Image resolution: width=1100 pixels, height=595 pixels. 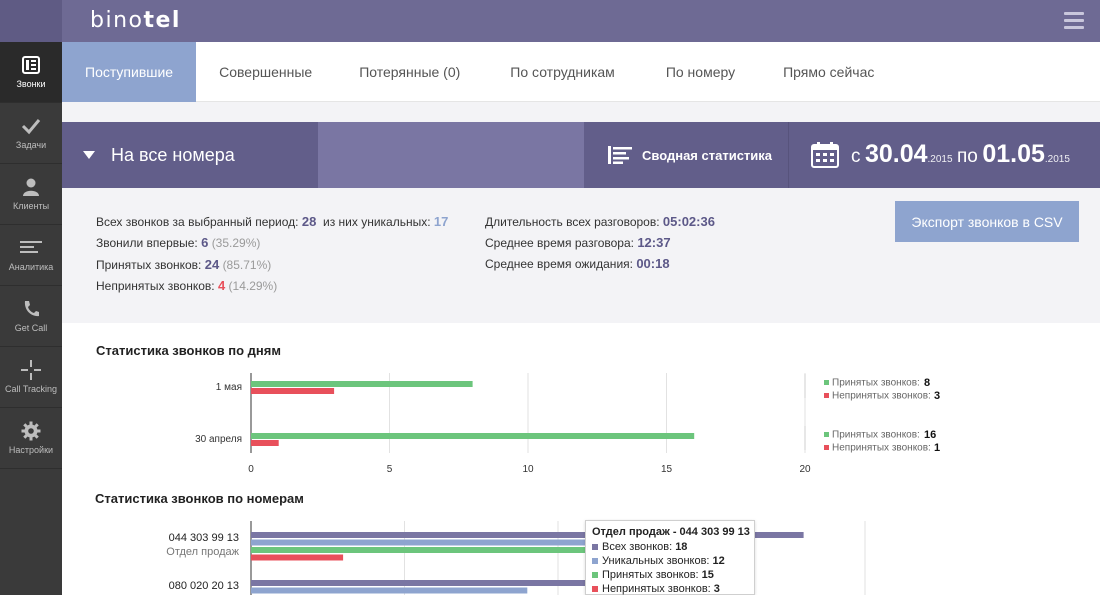 What do you see at coordinates (707, 155) in the screenshot?
I see `summary-stats-label: Сводная статистика` at bounding box center [707, 155].